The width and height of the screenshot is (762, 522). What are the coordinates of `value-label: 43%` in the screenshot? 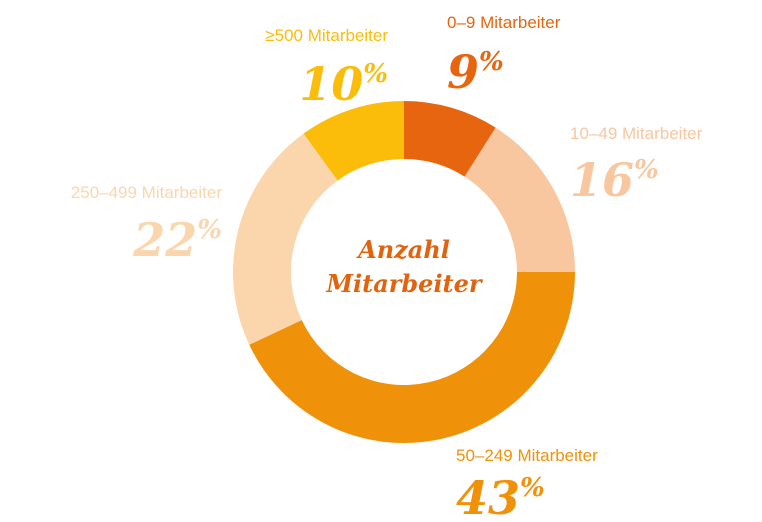 It's located at (500, 496).